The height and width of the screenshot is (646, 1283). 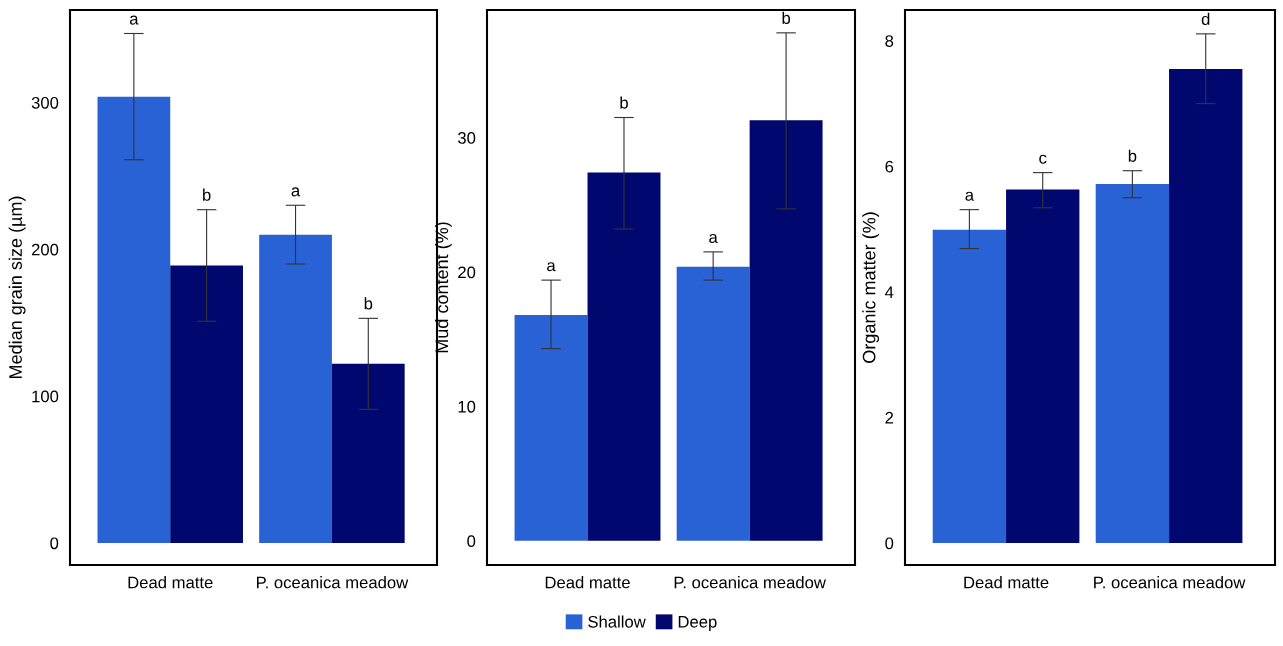 I want to click on y-tick-label: 30, so click(x=466, y=138).